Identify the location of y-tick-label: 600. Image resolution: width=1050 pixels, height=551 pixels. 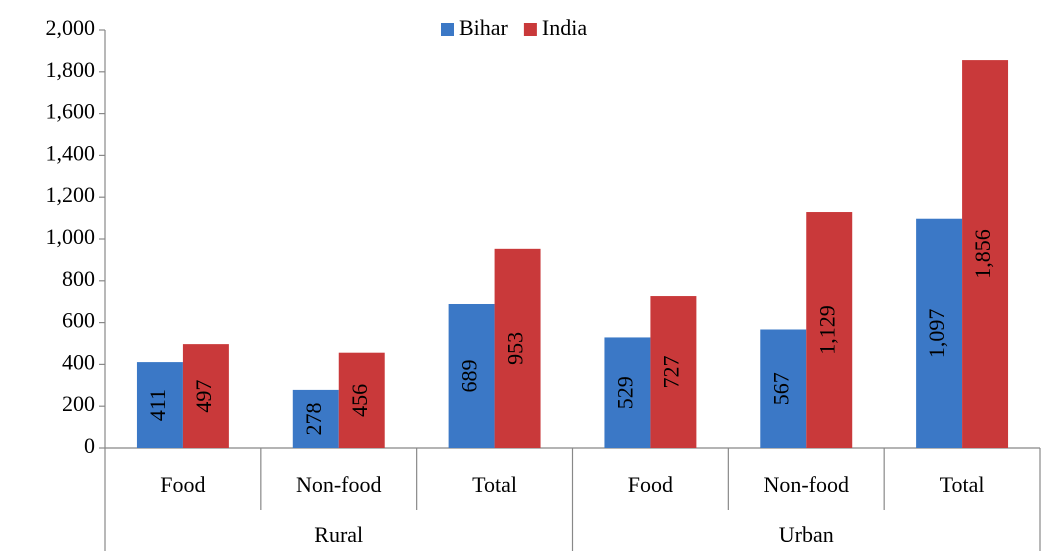
(78, 320).